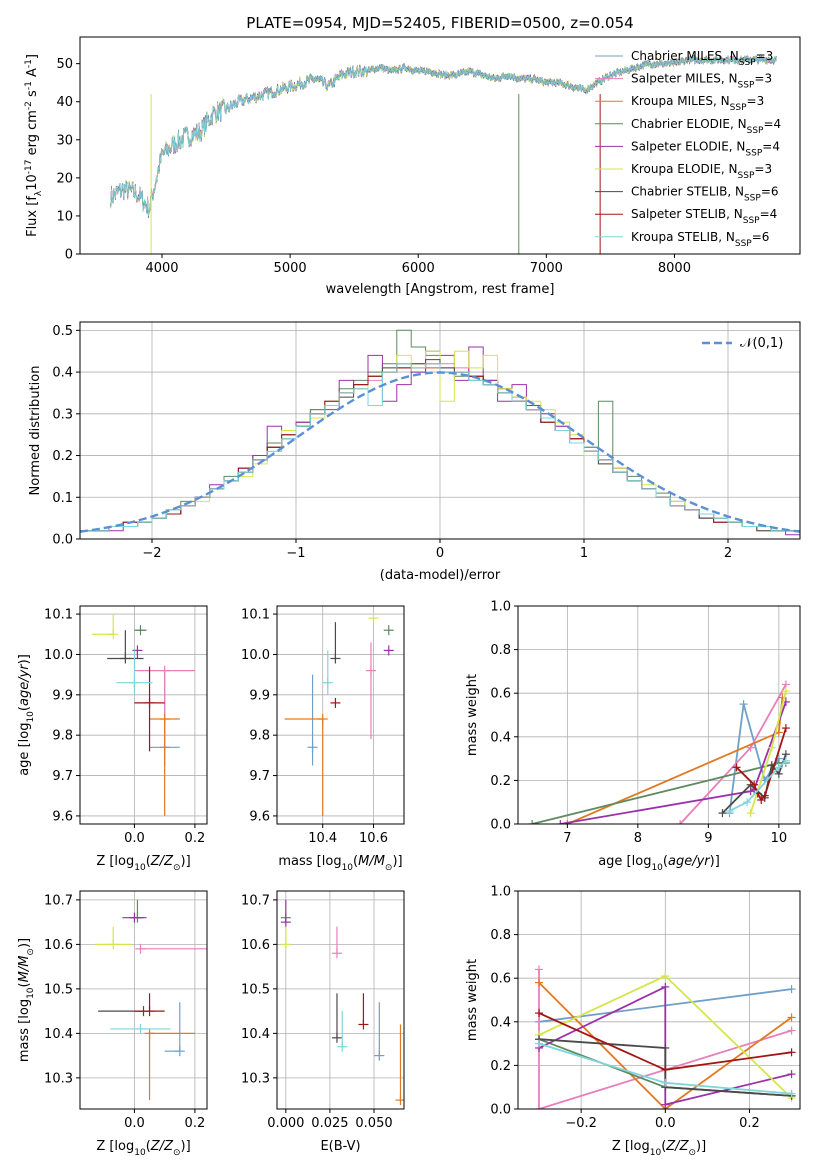 The image size is (819, 1170). Describe the element at coordinates (440, 553) in the screenshot. I see `x-tick-label: 0` at that location.